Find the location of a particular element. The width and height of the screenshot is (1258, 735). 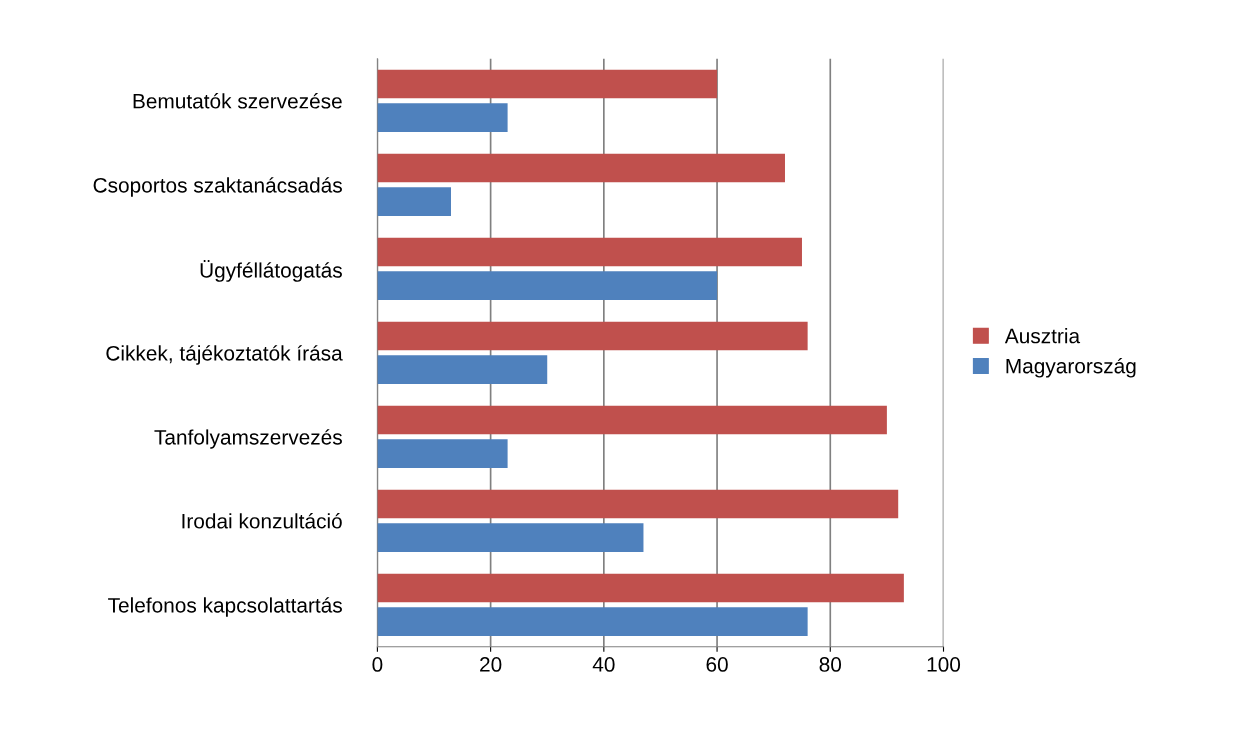

x-tick-label: 40 is located at coordinates (603, 664).